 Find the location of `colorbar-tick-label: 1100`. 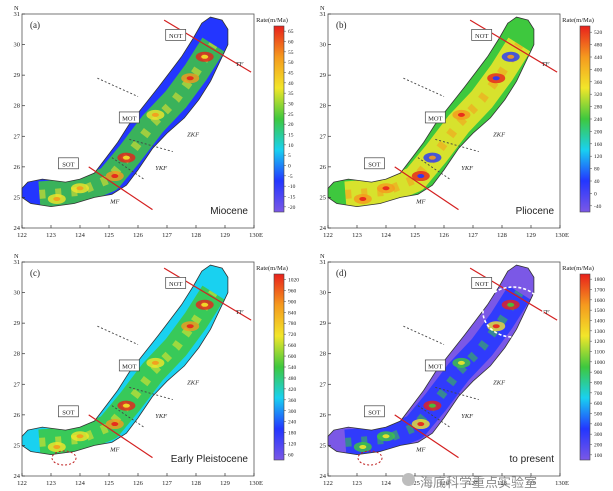

colorbar-tick-label: 1100 is located at coordinates (599, 353).